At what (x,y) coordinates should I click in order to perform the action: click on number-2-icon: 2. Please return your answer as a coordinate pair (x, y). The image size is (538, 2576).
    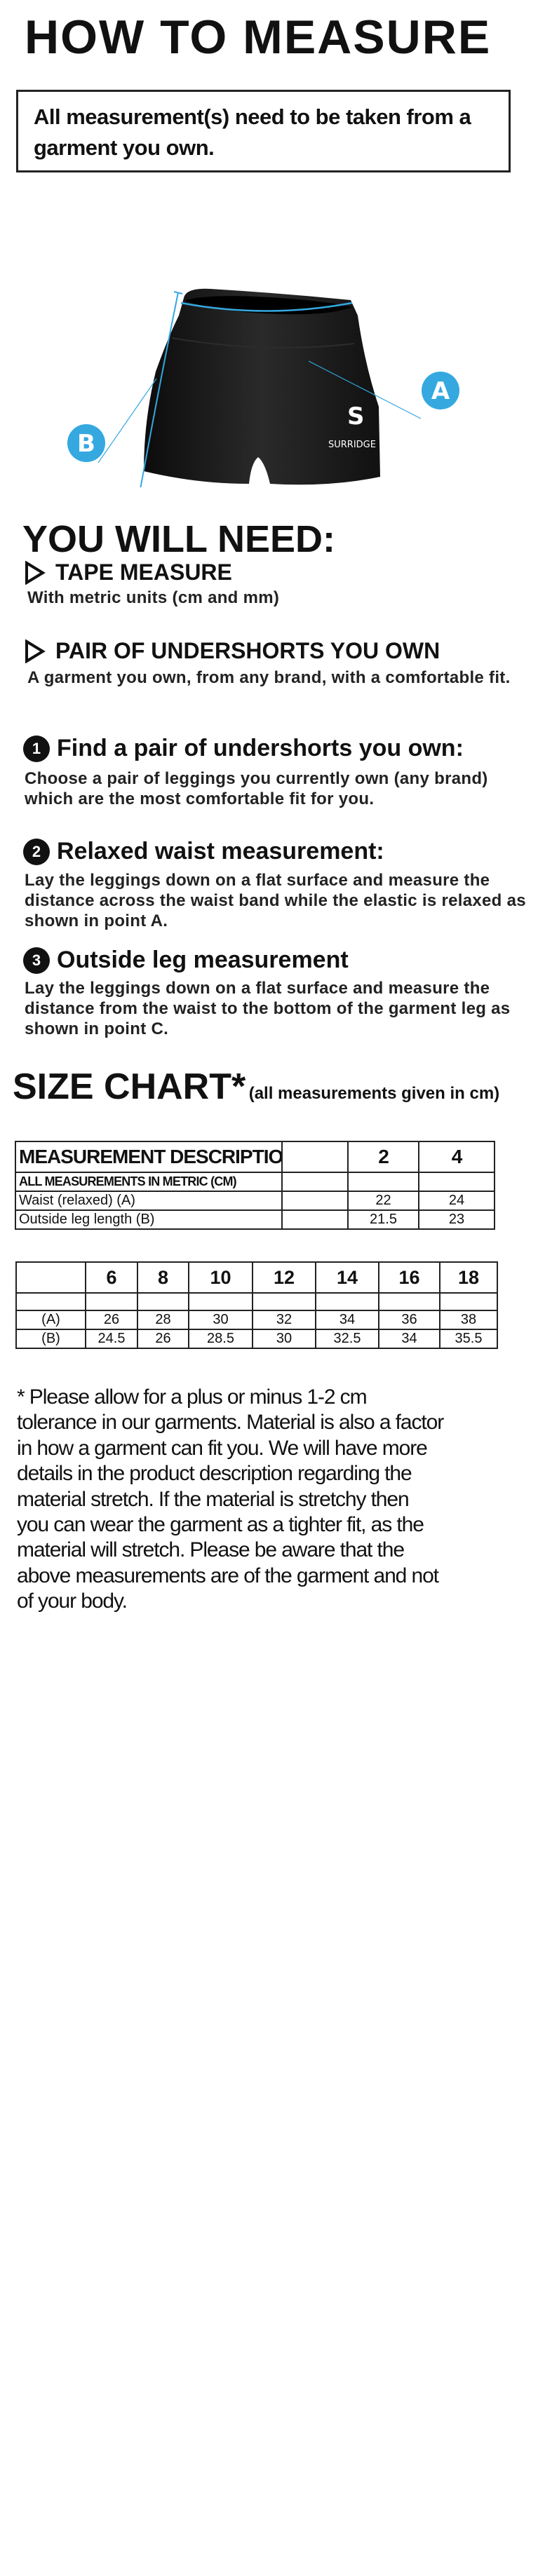
    Looking at the image, I should click on (36, 851).